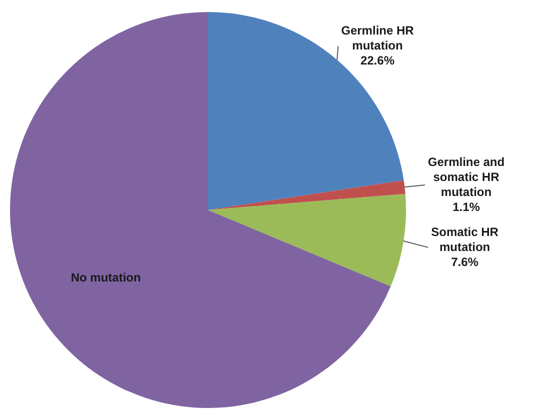 This screenshot has width=557, height=412. I want to click on data-label: 7.6%, so click(465, 261).